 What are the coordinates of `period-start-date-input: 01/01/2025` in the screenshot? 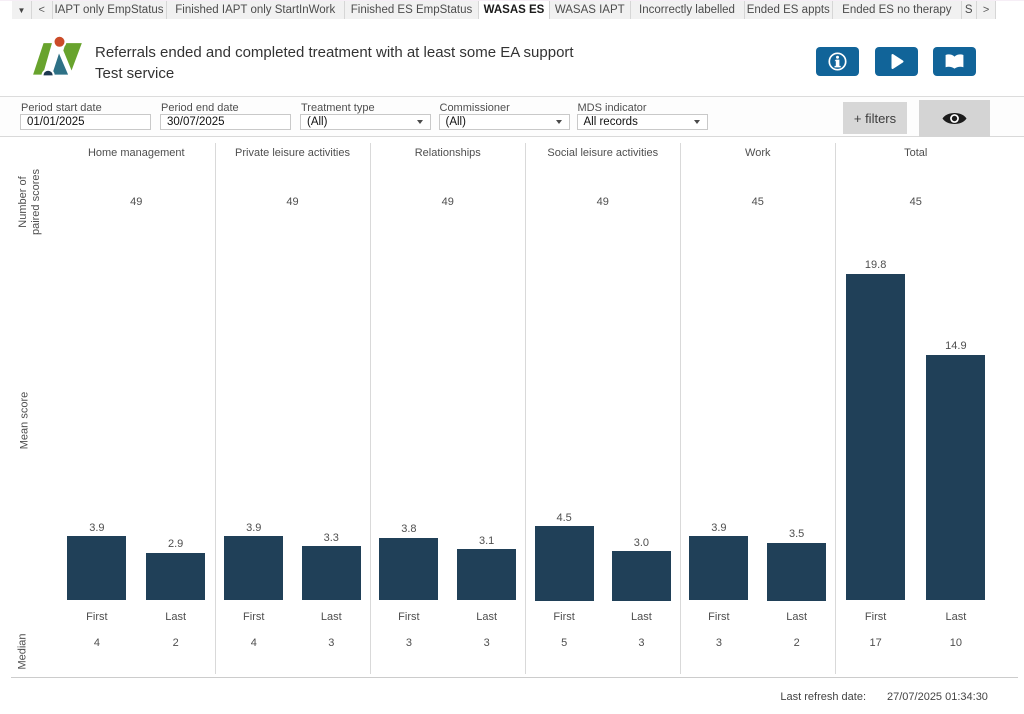 It's located at (85, 122).